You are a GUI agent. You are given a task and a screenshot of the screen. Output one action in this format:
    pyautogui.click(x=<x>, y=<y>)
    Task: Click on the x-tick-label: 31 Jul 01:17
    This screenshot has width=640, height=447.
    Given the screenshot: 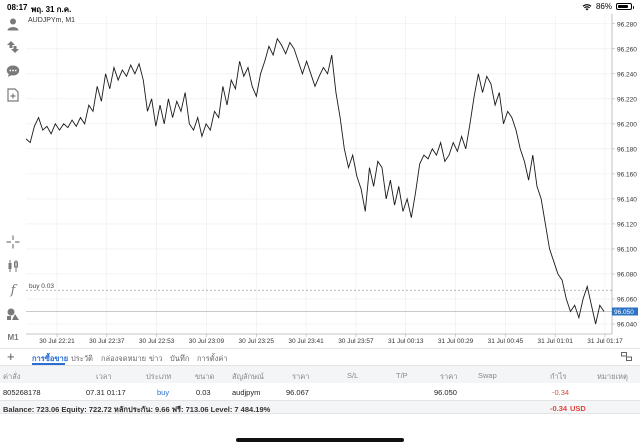 What is the action you would take?
    pyautogui.click(x=605, y=341)
    